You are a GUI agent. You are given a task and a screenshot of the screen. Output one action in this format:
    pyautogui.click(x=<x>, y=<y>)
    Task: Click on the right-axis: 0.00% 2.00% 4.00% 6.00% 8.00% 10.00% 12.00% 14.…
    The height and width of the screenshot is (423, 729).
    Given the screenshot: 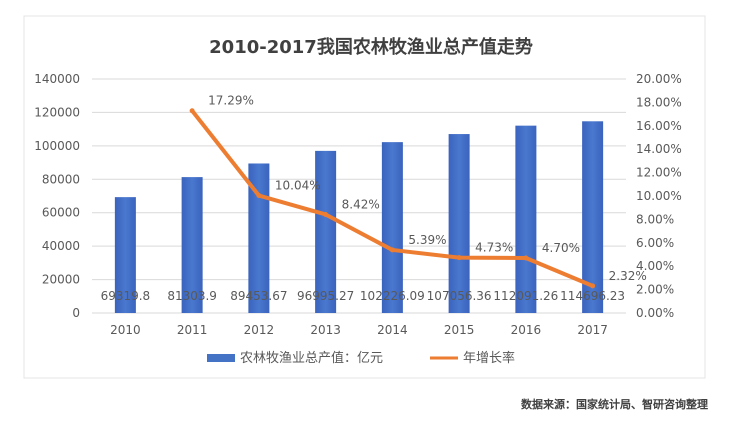 What is the action you would take?
    pyautogui.click(x=659, y=196)
    